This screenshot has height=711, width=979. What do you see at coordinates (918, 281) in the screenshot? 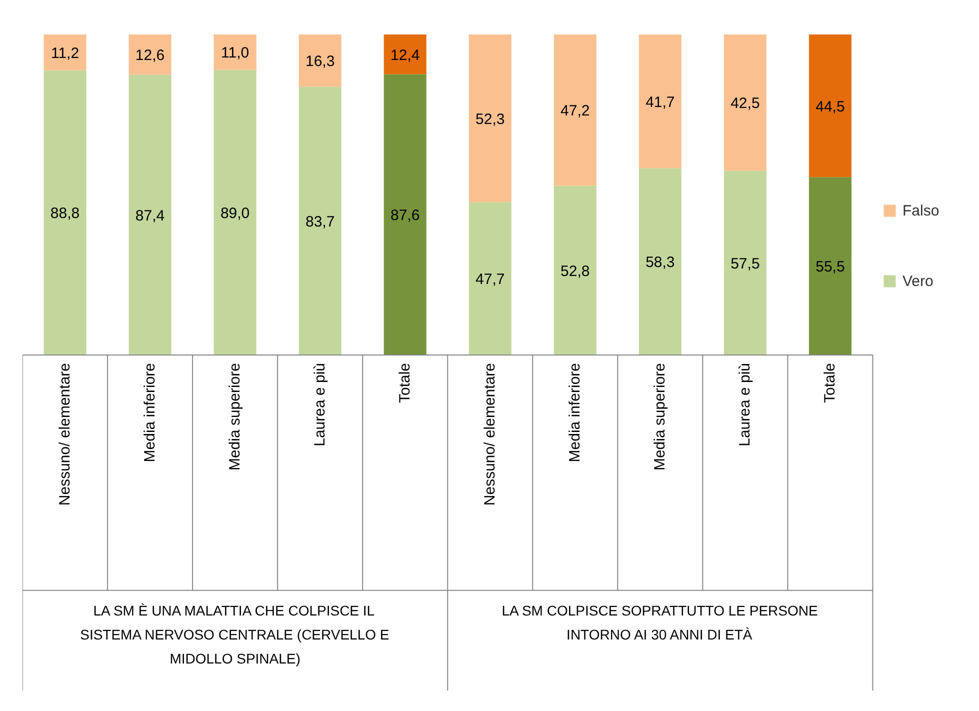
I see `legend-label: Vero` at bounding box center [918, 281].